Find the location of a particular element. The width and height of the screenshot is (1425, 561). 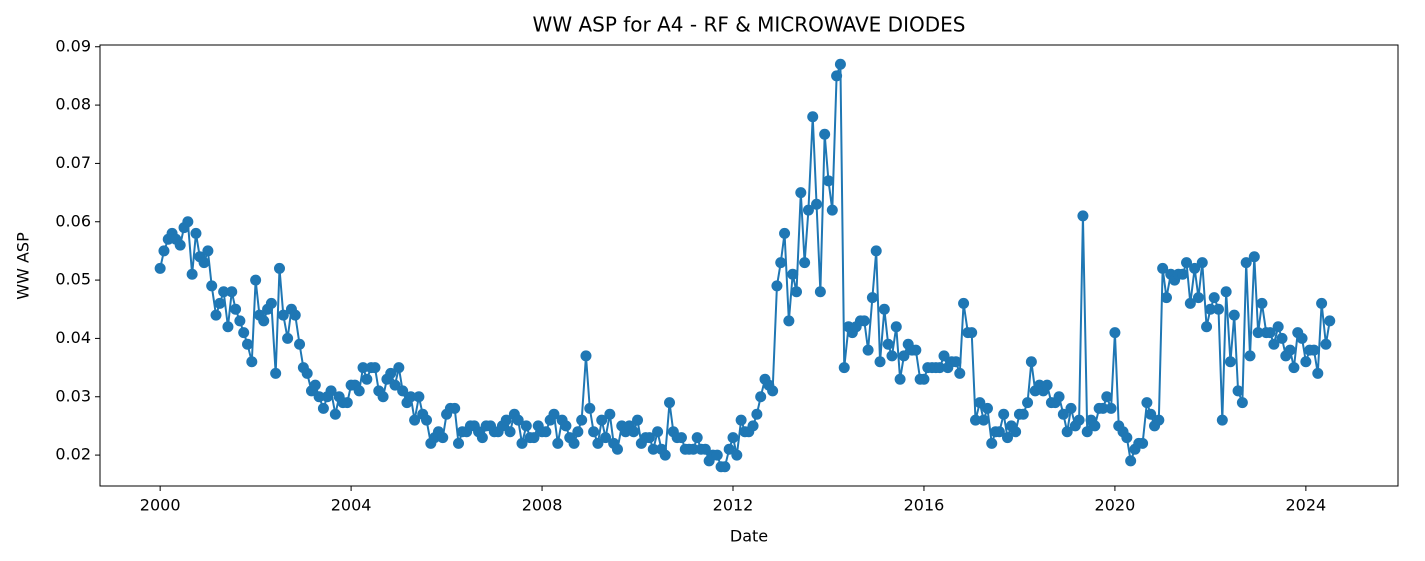

x-tick-label: 2008 is located at coordinates (542, 505).